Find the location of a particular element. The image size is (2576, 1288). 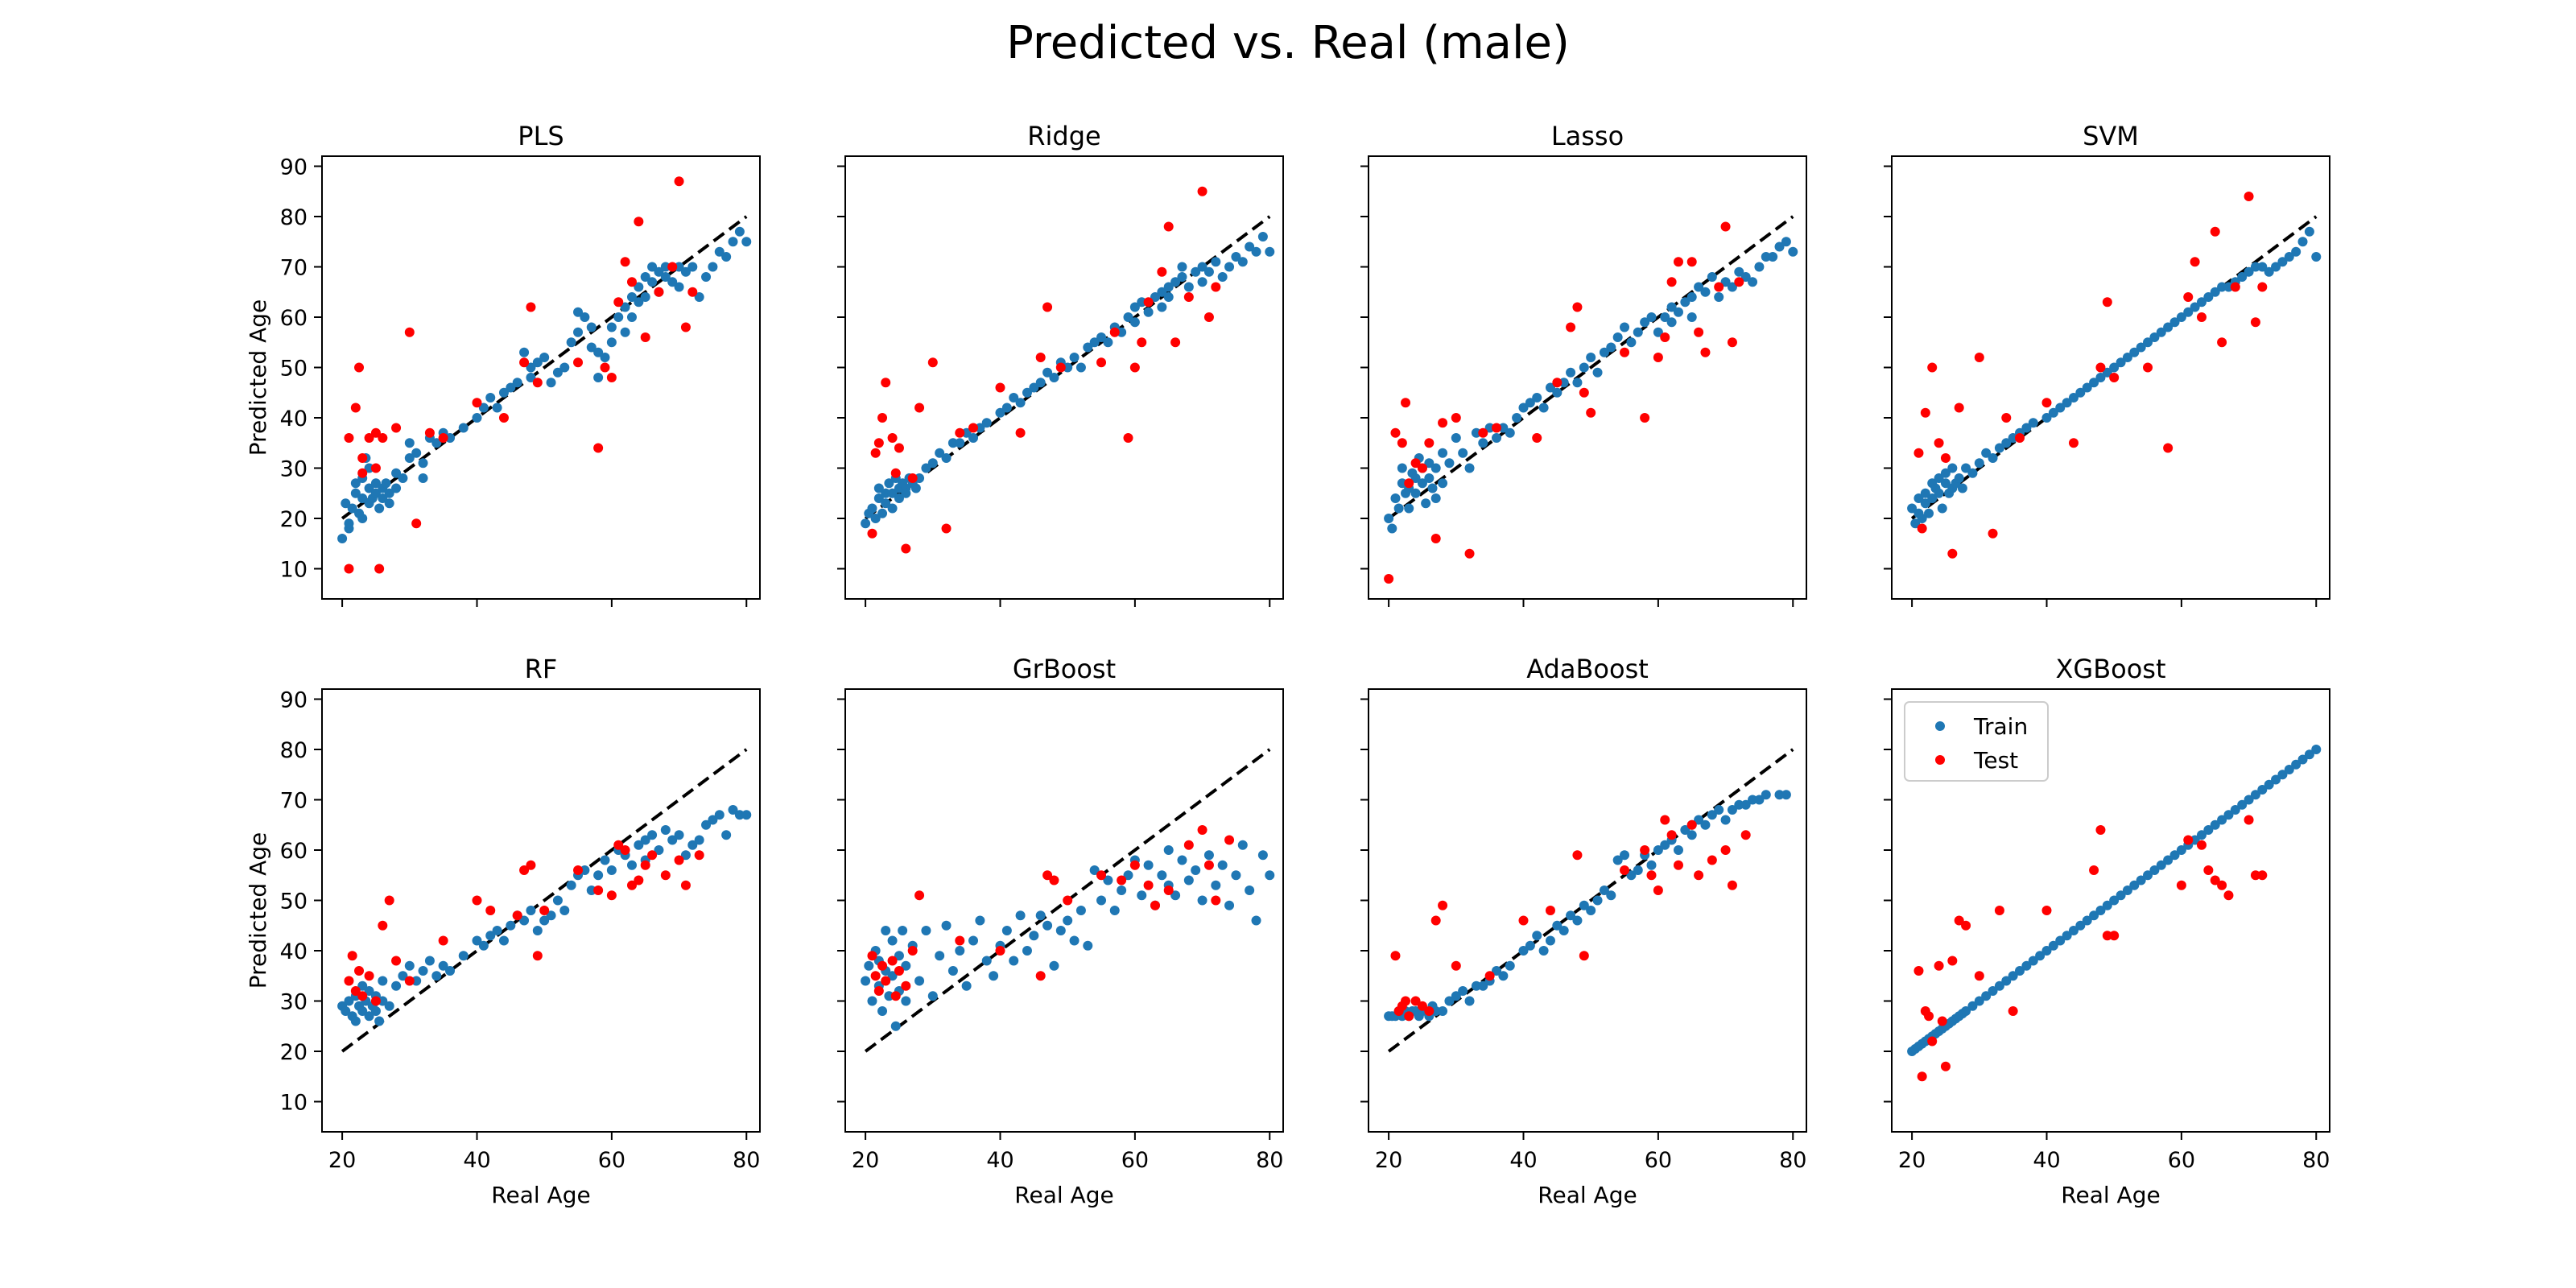

legend-label-train: Train is located at coordinates (2000, 726).